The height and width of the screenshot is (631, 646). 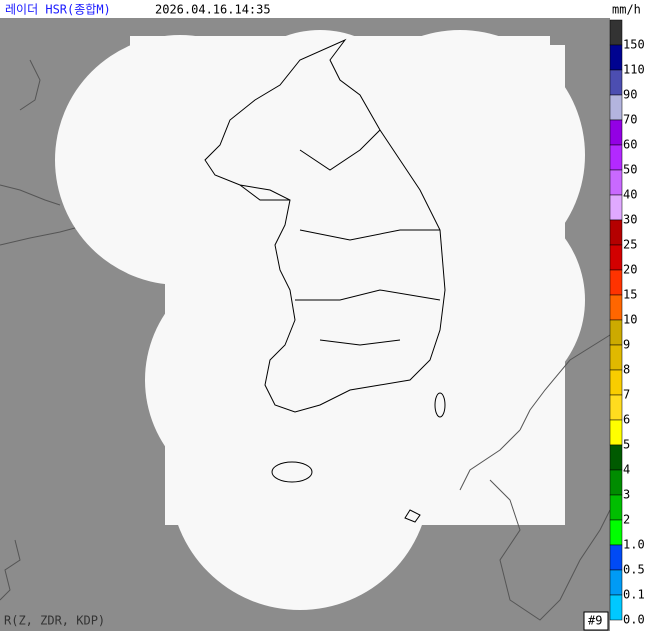 I want to click on legend-label: 90, so click(x=630, y=95).